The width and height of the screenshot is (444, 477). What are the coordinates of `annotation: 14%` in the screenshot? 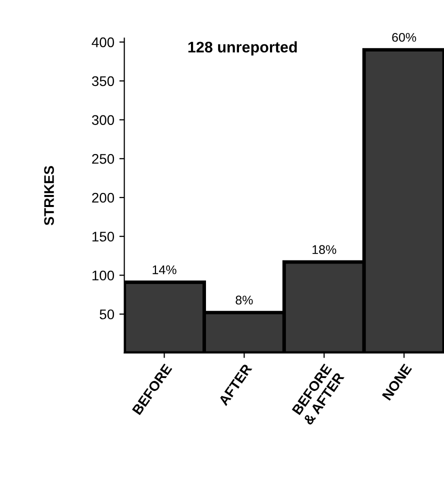 It's located at (164, 269).